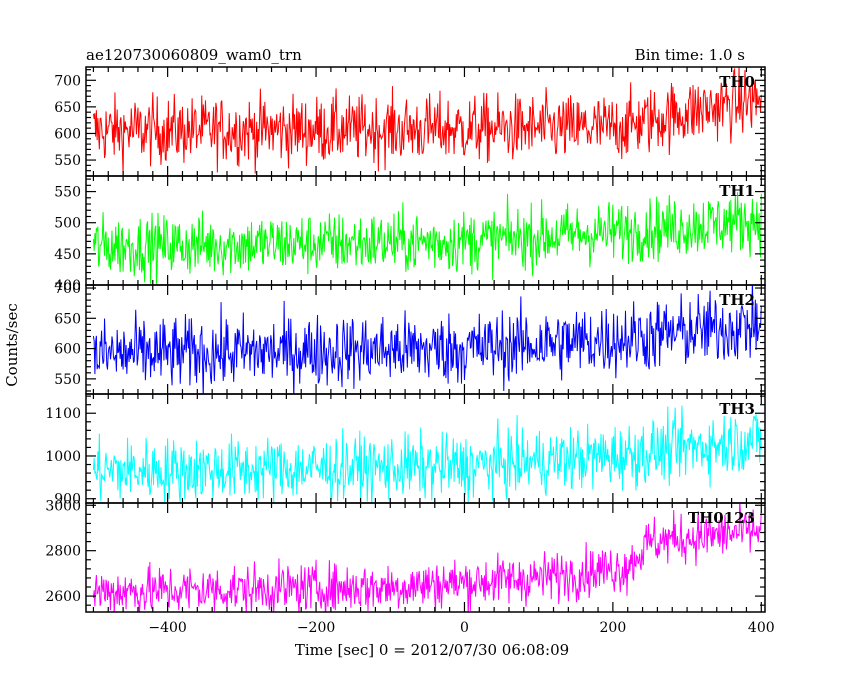 The image size is (850, 680). What do you see at coordinates (67, 286) in the screenshot?
I see `y-tick-label: 400` at bounding box center [67, 286].